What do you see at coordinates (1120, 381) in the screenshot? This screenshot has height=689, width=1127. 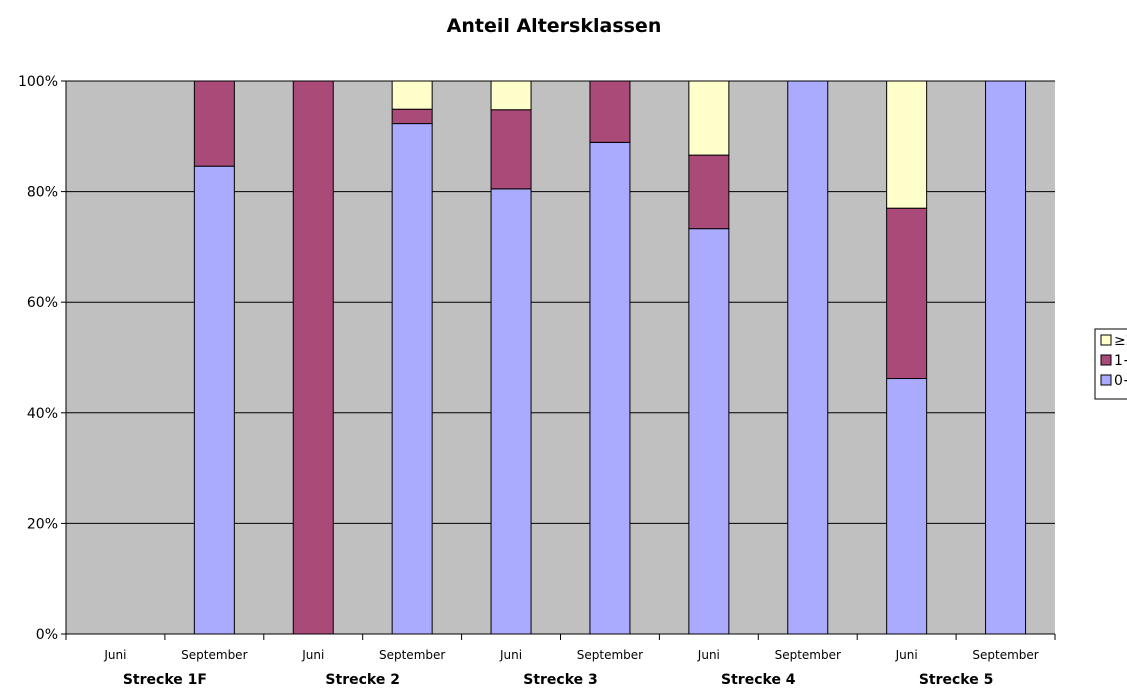 I see `legend-label: 0+` at bounding box center [1120, 381].